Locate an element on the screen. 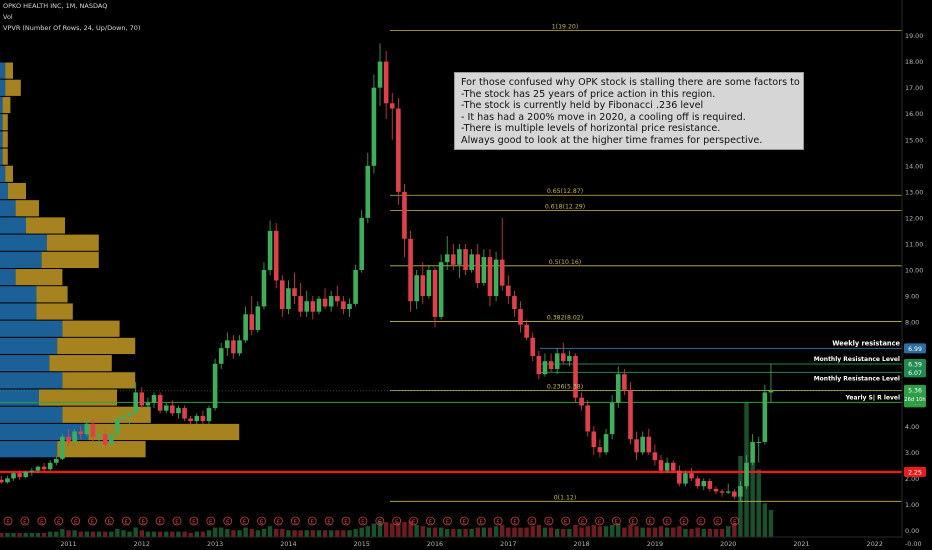 Image resolution: width=932 pixels, height=550 pixels. y-tick-label: -0.00 is located at coordinates (913, 544).